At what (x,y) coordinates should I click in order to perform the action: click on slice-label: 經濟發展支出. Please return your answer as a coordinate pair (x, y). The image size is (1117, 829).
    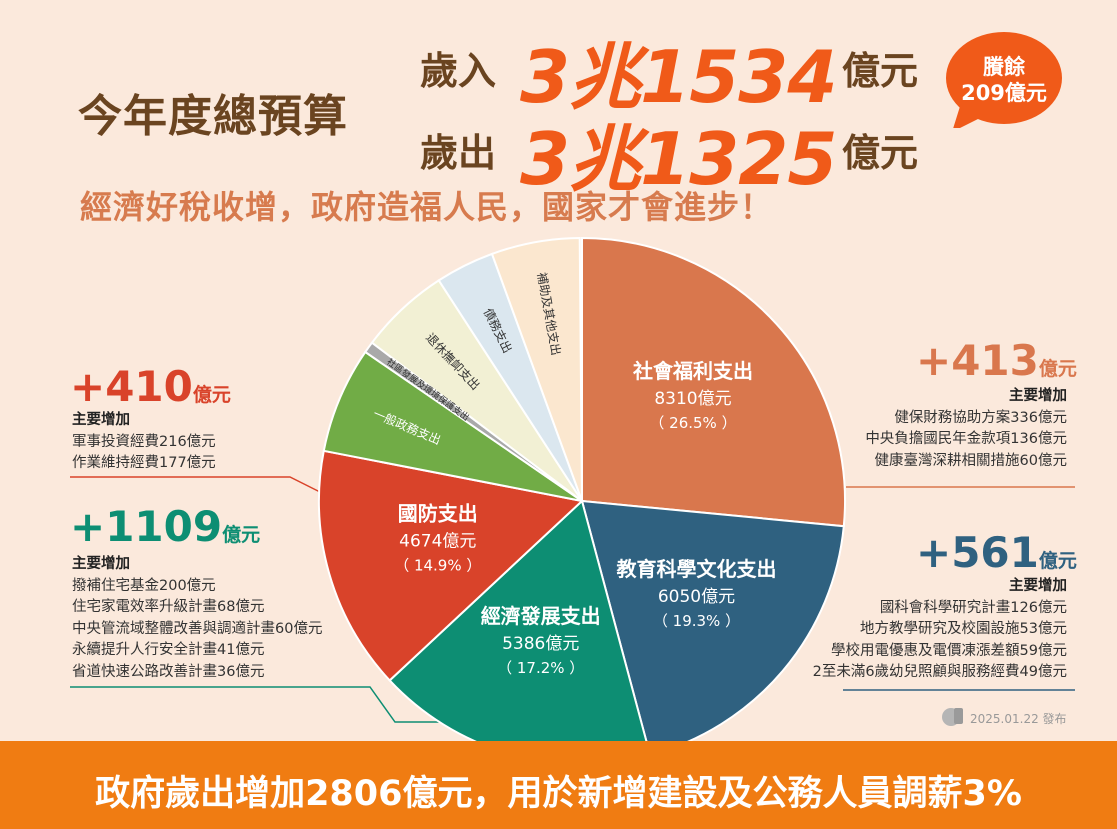
    Looking at the image, I should click on (541, 616).